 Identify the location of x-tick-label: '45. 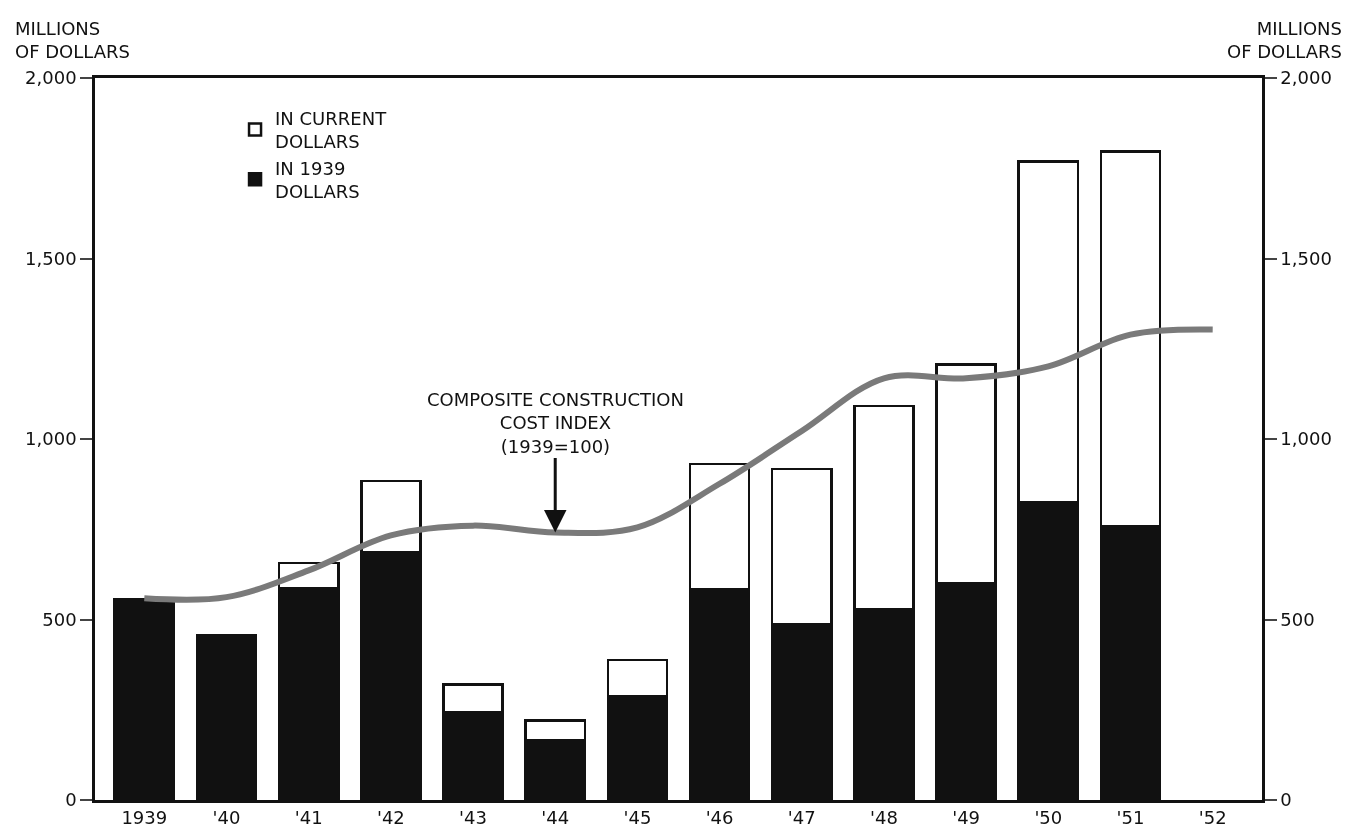
(637, 818).